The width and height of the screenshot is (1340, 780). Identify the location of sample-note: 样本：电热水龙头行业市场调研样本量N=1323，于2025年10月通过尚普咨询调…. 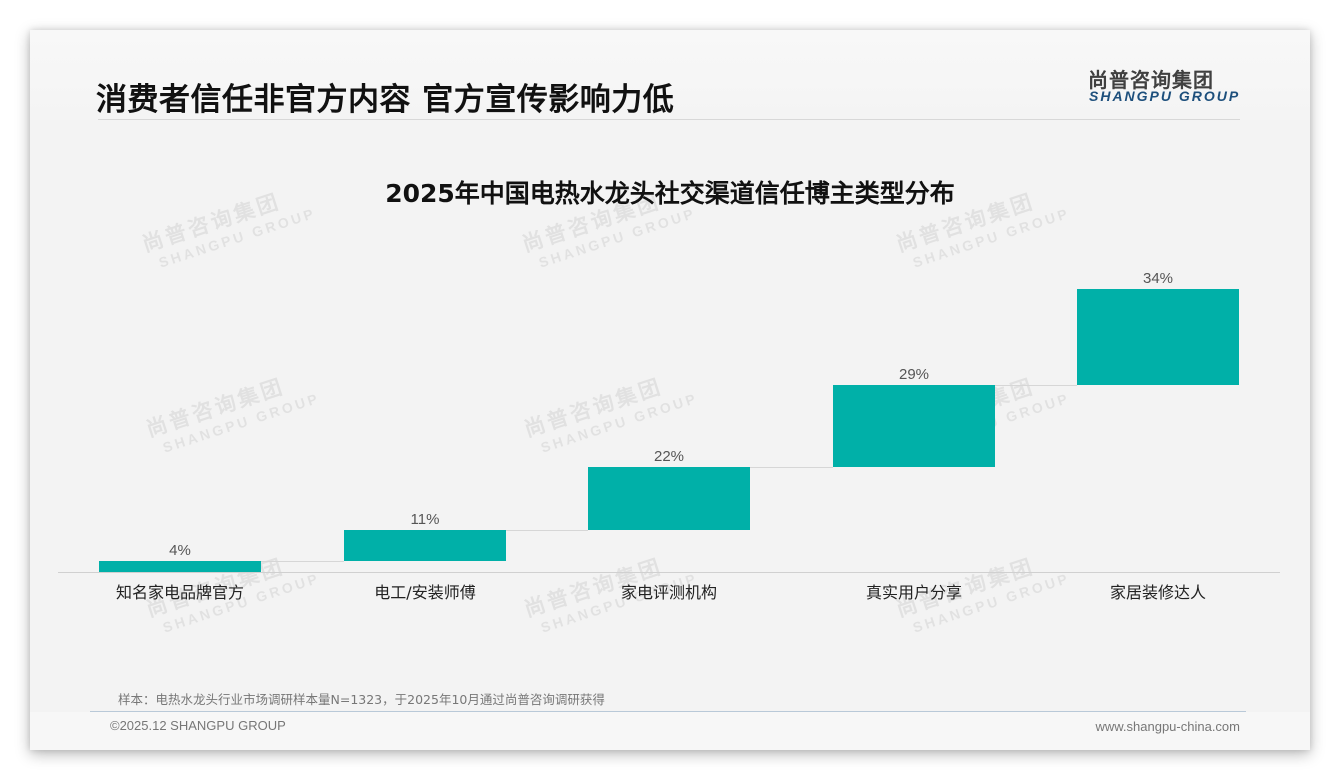
(361, 699).